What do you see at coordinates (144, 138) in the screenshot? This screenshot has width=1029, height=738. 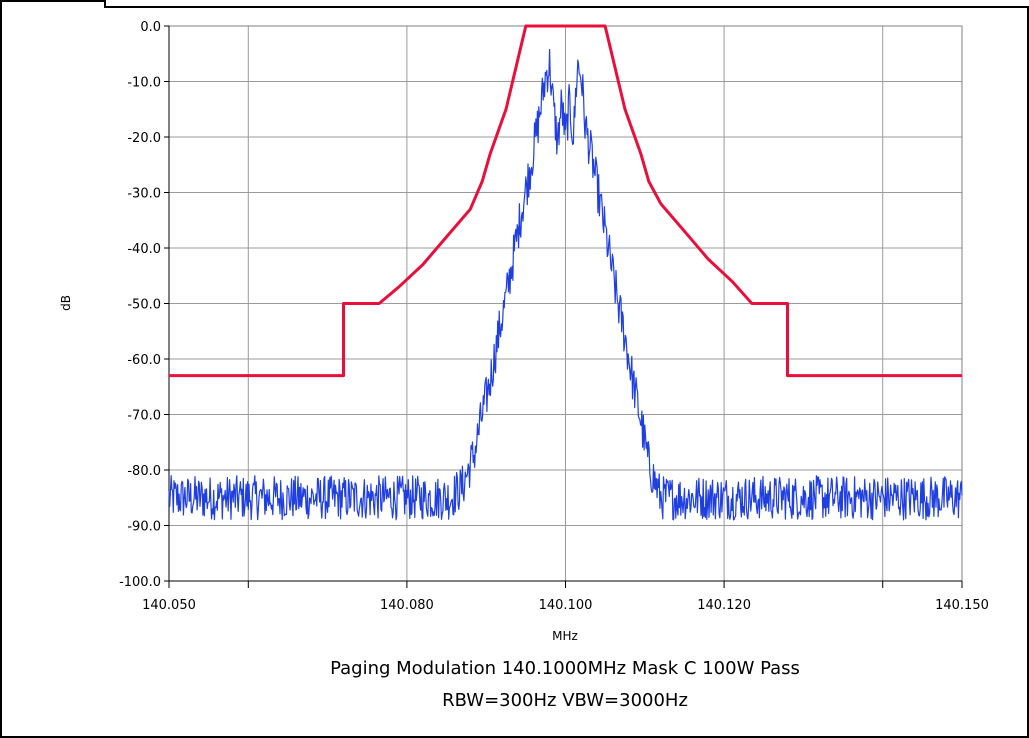 I see `y-tick-label: -20.0` at bounding box center [144, 138].